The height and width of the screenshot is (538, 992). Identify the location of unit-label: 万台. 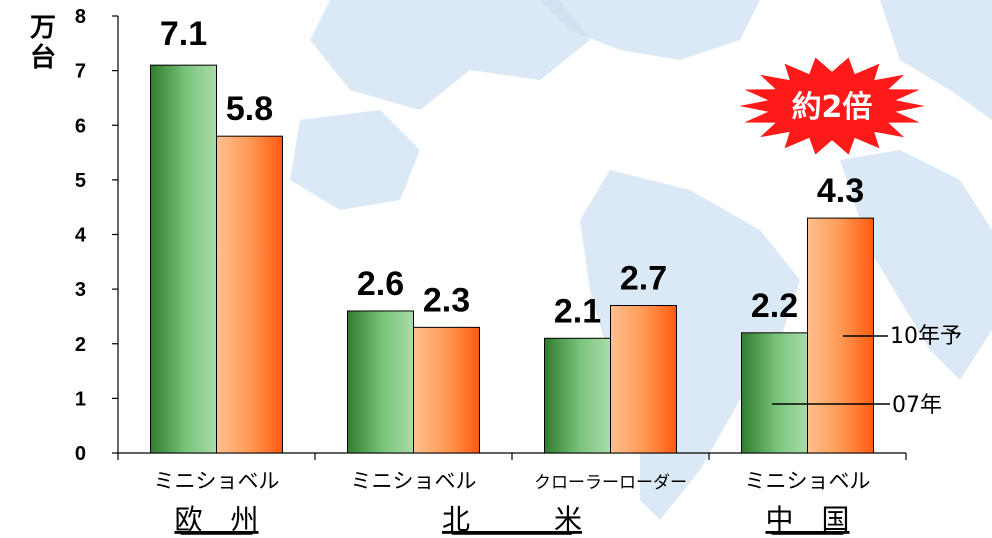
(43, 43).